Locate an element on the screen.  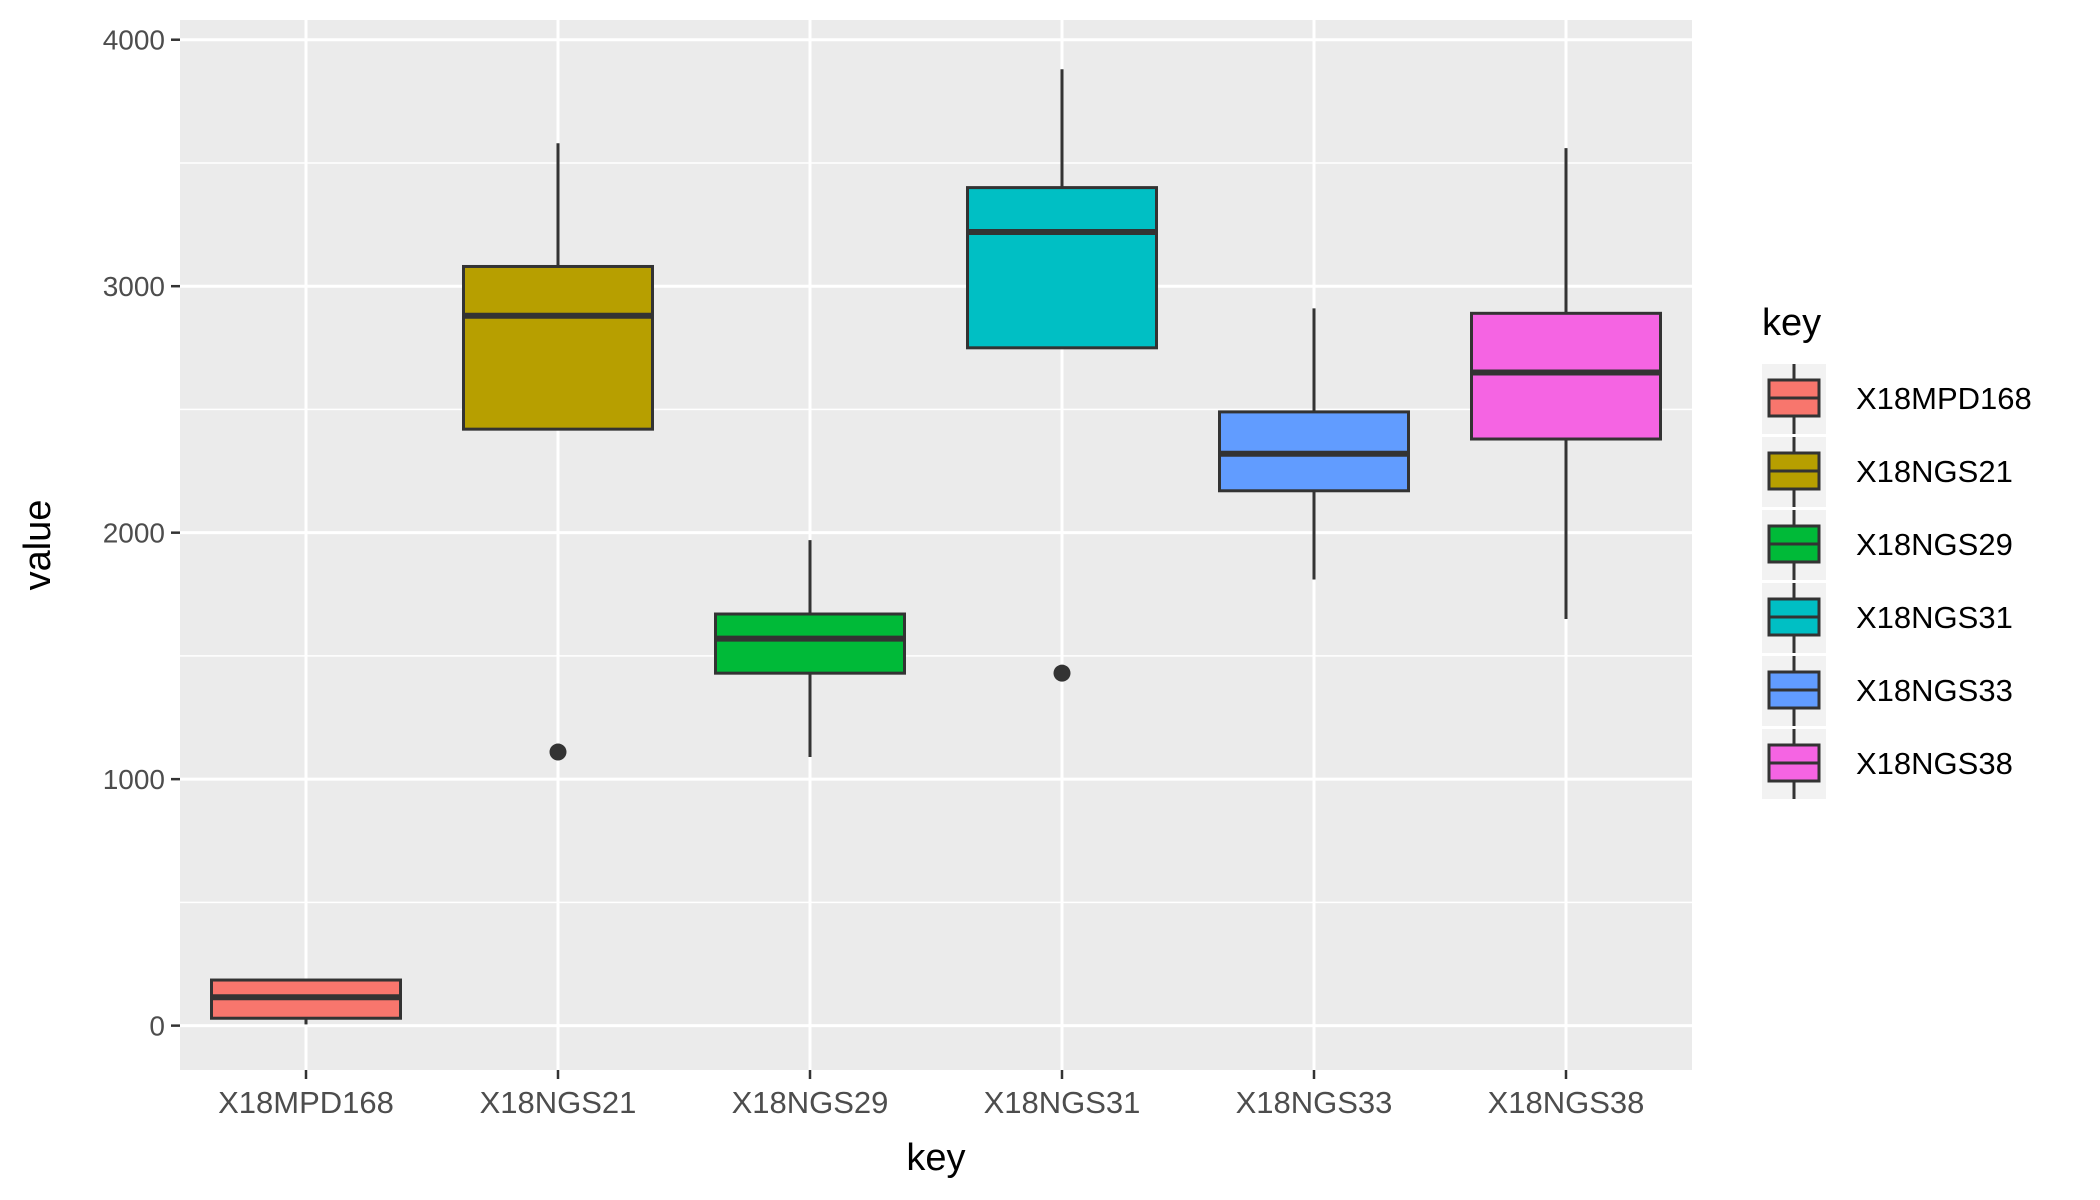
y-tick-label: 4000 is located at coordinates (134, 40).